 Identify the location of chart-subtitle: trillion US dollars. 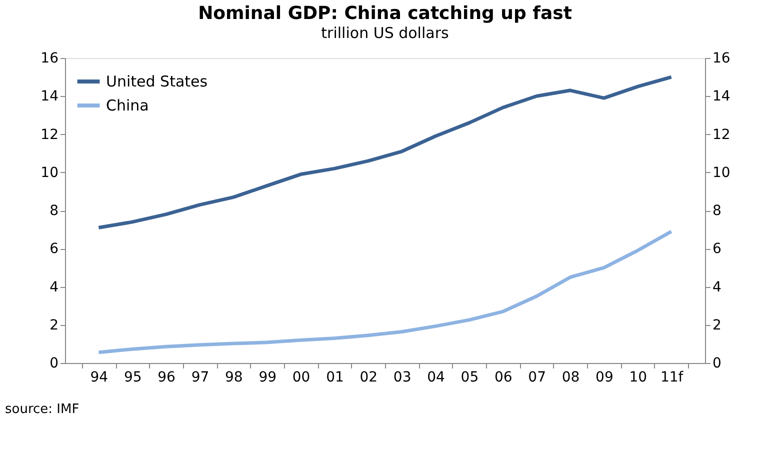
(385, 33).